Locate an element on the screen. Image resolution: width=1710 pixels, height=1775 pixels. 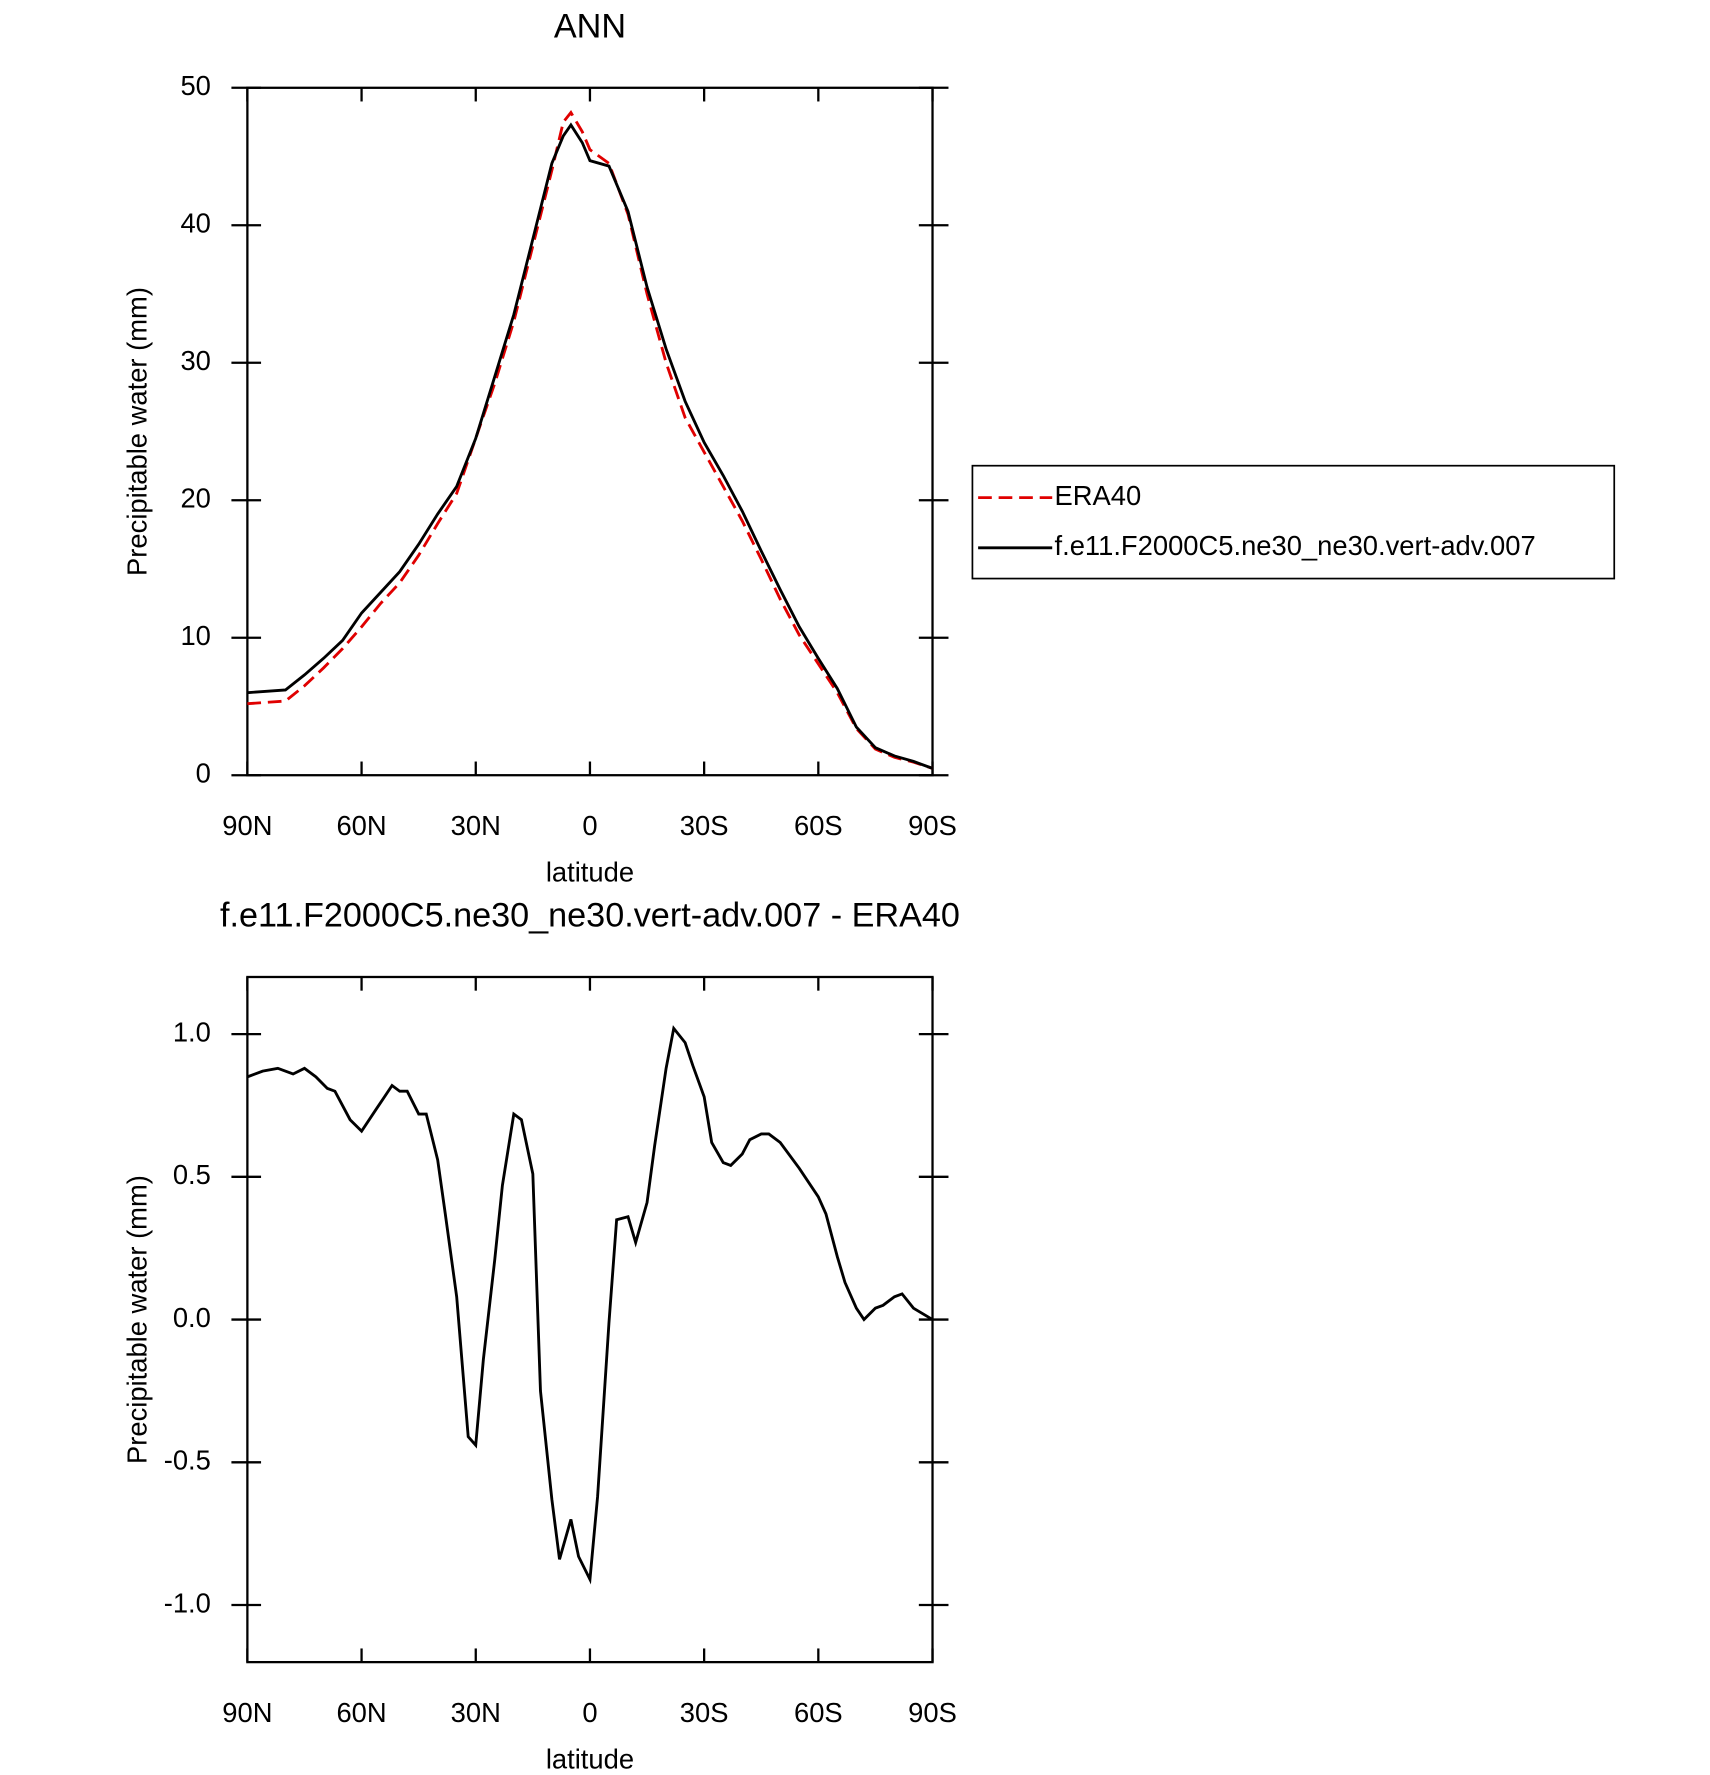
legend-label: f.e11.F2000C5.ne30_ne30.vert-adv.007 is located at coordinates (1295, 545).